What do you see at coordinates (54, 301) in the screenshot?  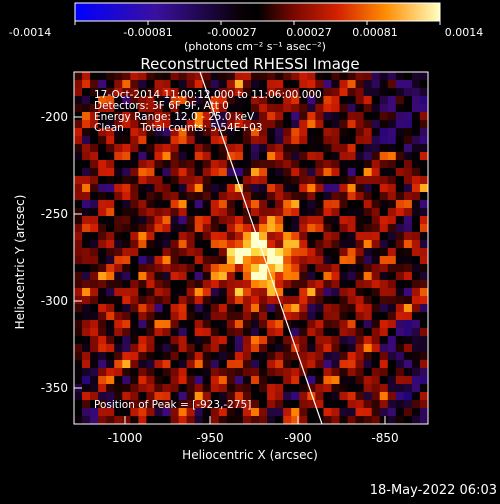 I see `y-tick-label: -300` at bounding box center [54, 301].